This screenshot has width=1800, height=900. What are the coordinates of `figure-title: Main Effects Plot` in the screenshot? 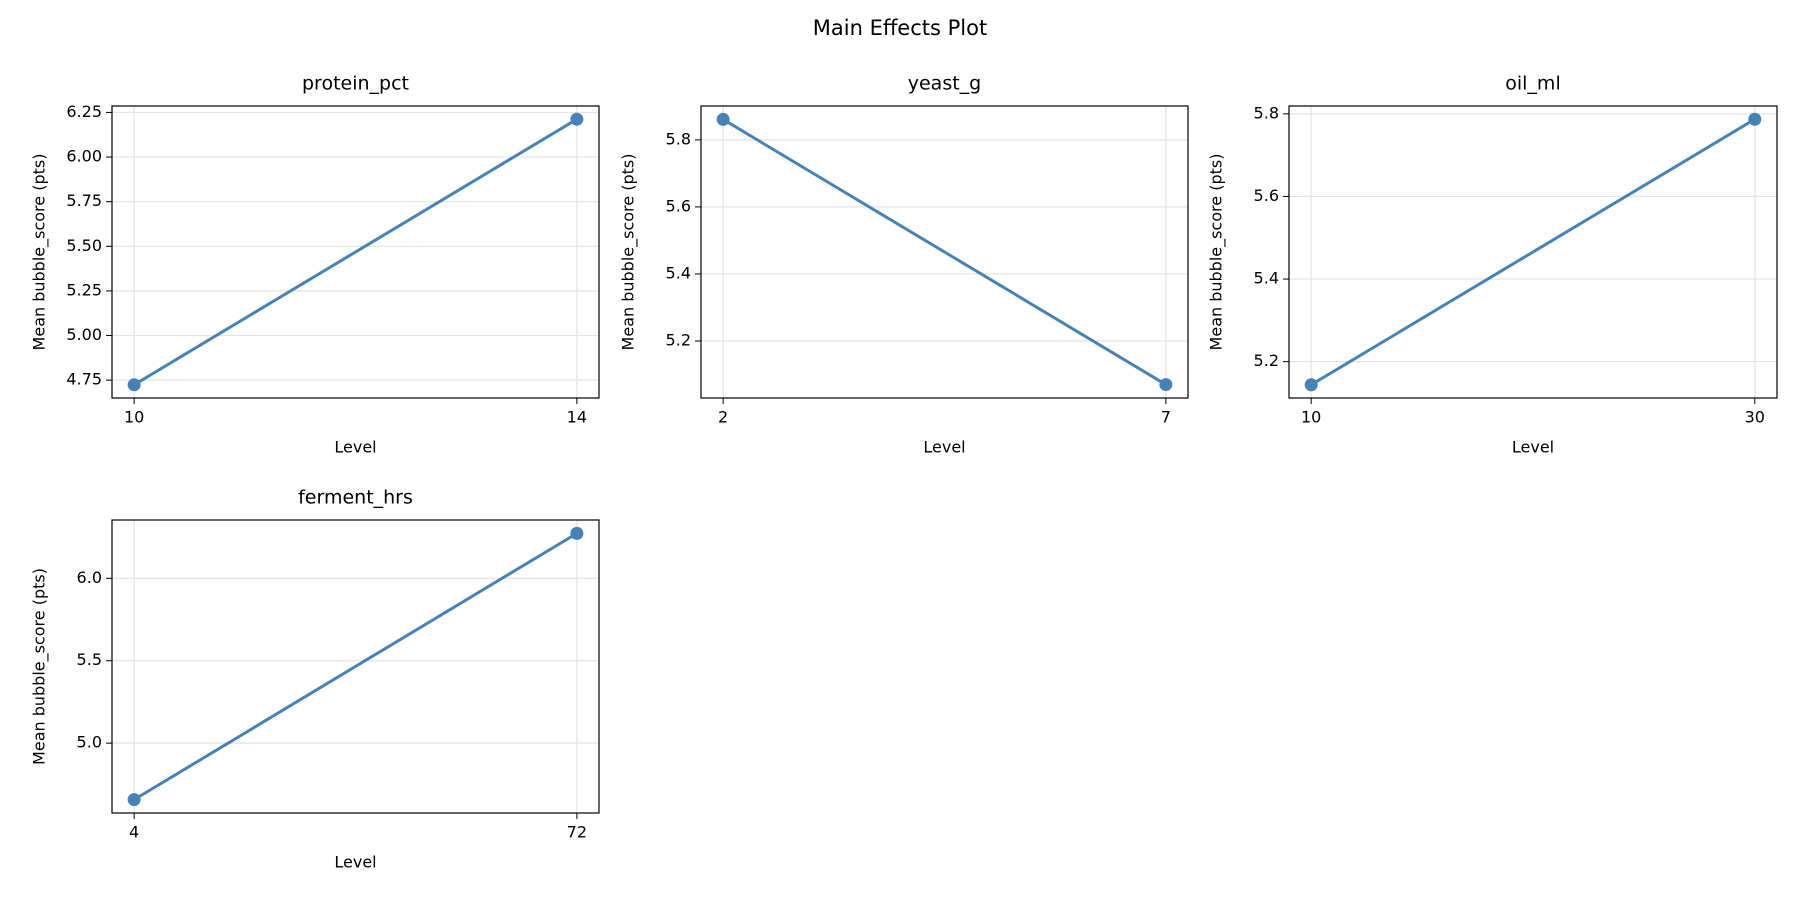 It's located at (900, 28).